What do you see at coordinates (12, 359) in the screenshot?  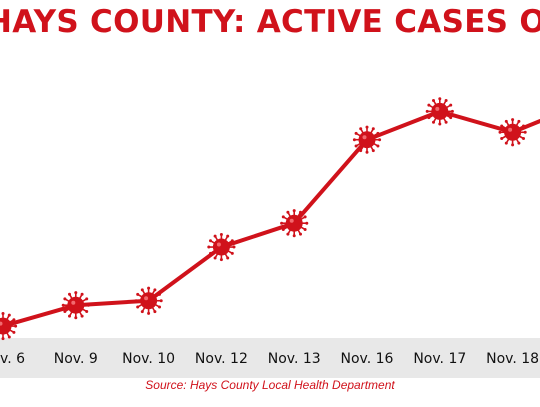 I see `x-tick-label: Nov. 6` at bounding box center [12, 359].